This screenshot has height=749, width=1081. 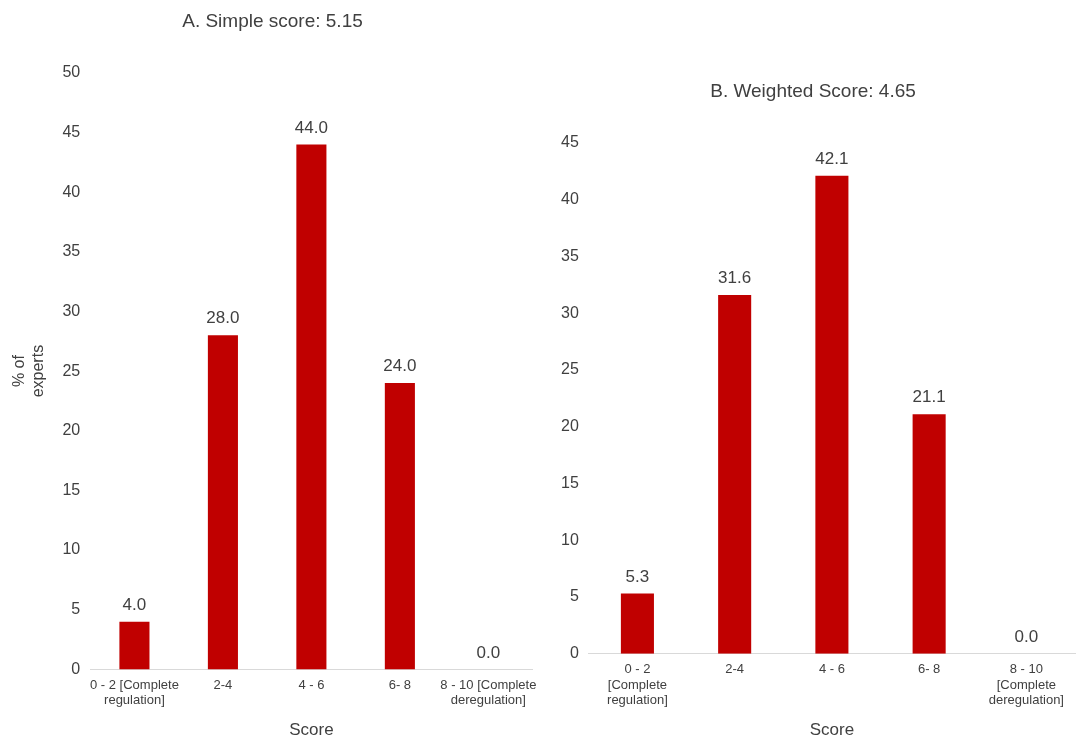 What do you see at coordinates (929, 397) in the screenshot?
I see `data-label: 21.1` at bounding box center [929, 397].